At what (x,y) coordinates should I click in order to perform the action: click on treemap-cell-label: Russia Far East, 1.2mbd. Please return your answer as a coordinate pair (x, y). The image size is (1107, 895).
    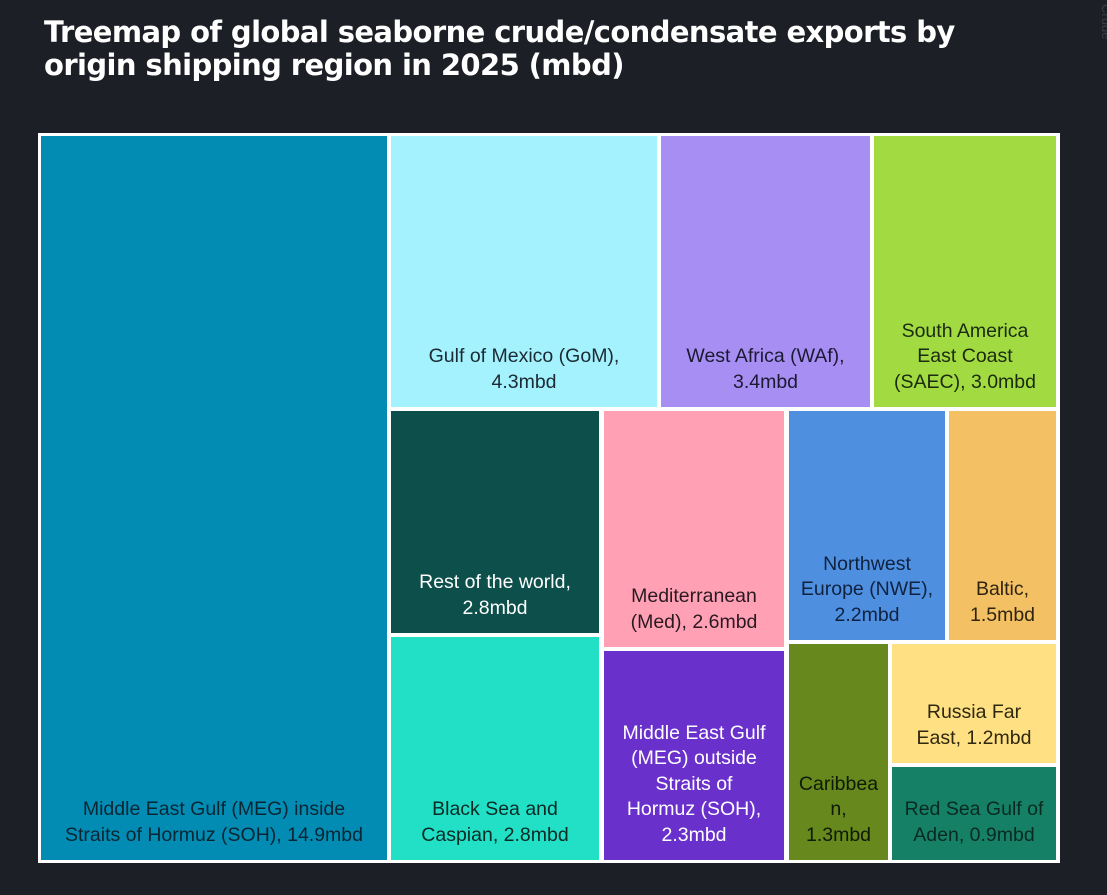
    Looking at the image, I should click on (974, 725).